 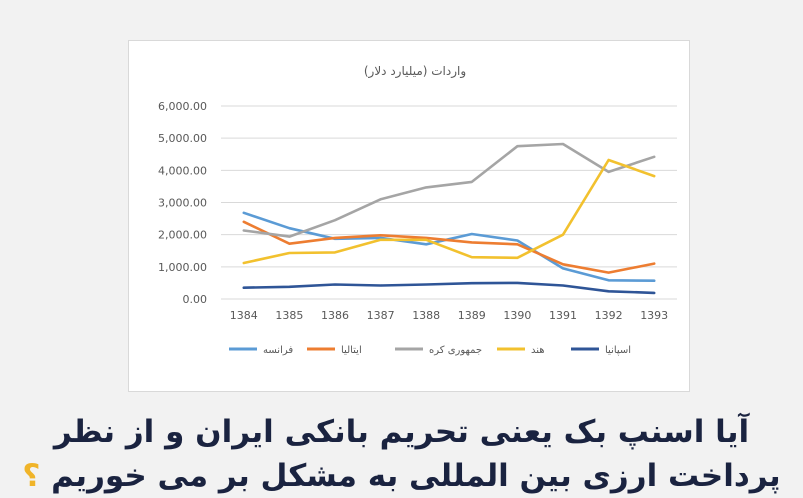 What do you see at coordinates (182, 267) in the screenshot?
I see `y-tick-label: 1,000.00` at bounding box center [182, 267].